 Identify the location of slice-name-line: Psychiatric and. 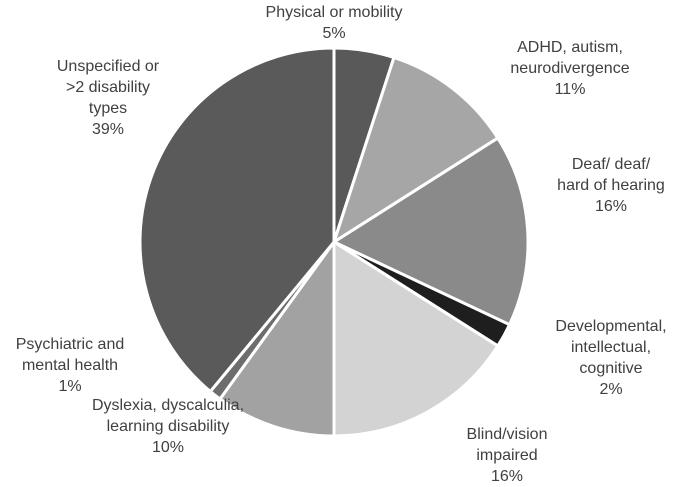
(70, 344).